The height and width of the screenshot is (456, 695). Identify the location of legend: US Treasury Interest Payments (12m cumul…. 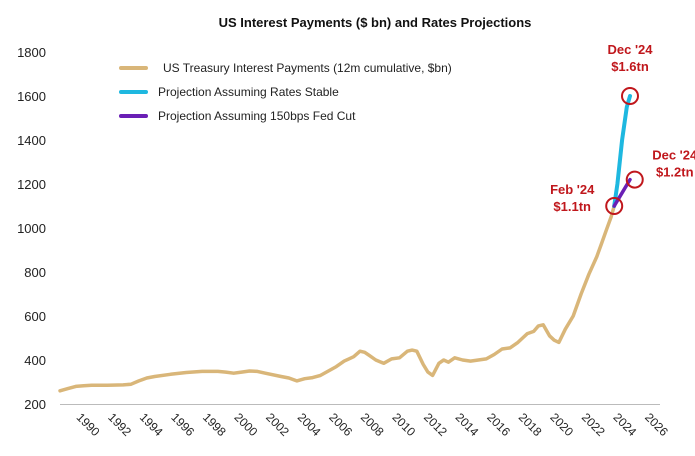
(285, 92).